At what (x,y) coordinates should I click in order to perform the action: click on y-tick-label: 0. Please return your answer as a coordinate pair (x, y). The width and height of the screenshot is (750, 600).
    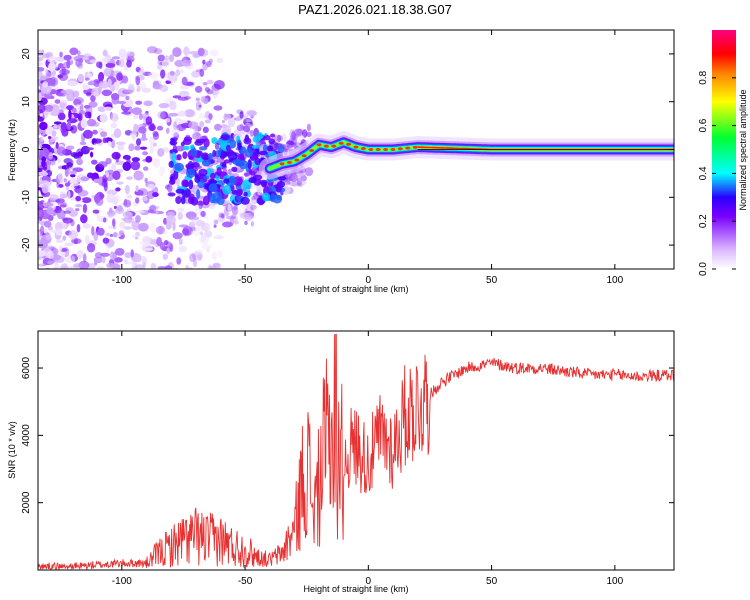
    Looking at the image, I should click on (26, 149).